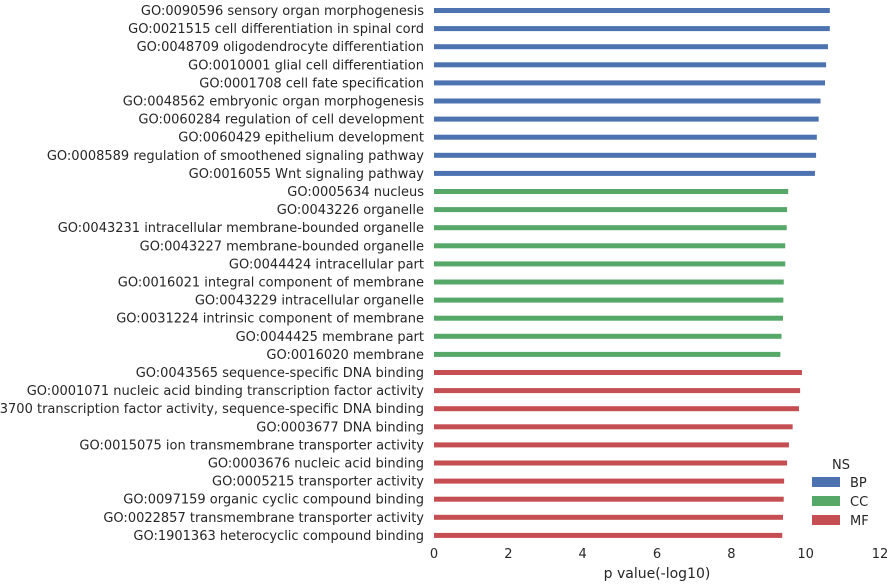 The image size is (894, 587). Describe the element at coordinates (434, 554) in the screenshot. I see `x-tick-label-0: 0` at that location.